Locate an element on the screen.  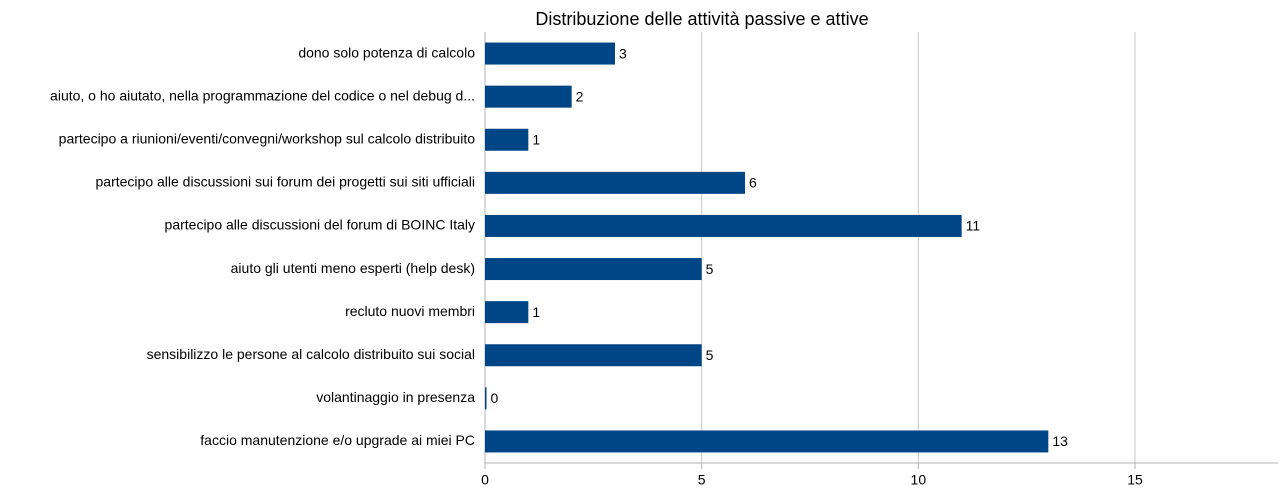
y-tick-label: dono solo potenza di calcolo is located at coordinates (386, 52).